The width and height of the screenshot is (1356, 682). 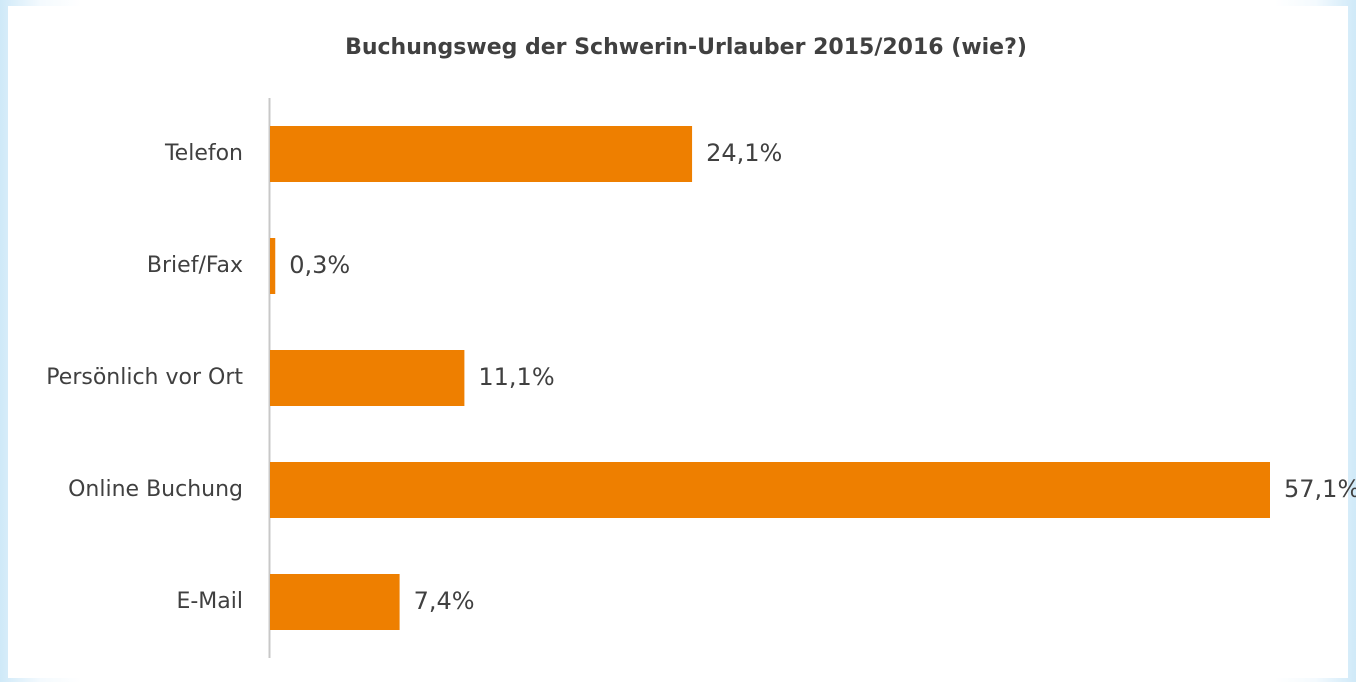 I want to click on data-label: 57,1%, so click(x=1320, y=489).